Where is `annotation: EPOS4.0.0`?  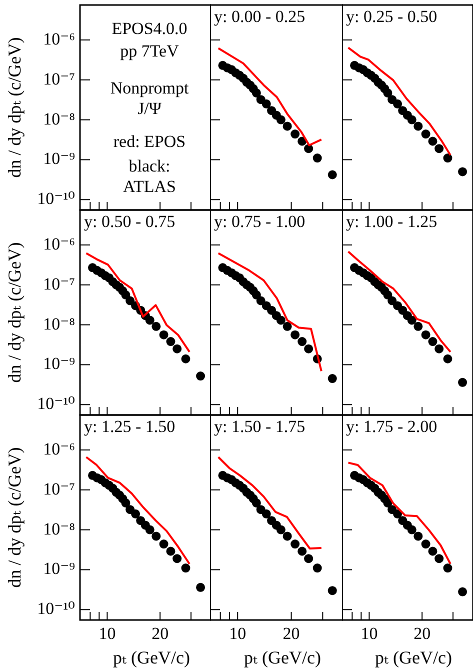 annotation: EPOS4.0.0 is located at coordinates (150, 28).